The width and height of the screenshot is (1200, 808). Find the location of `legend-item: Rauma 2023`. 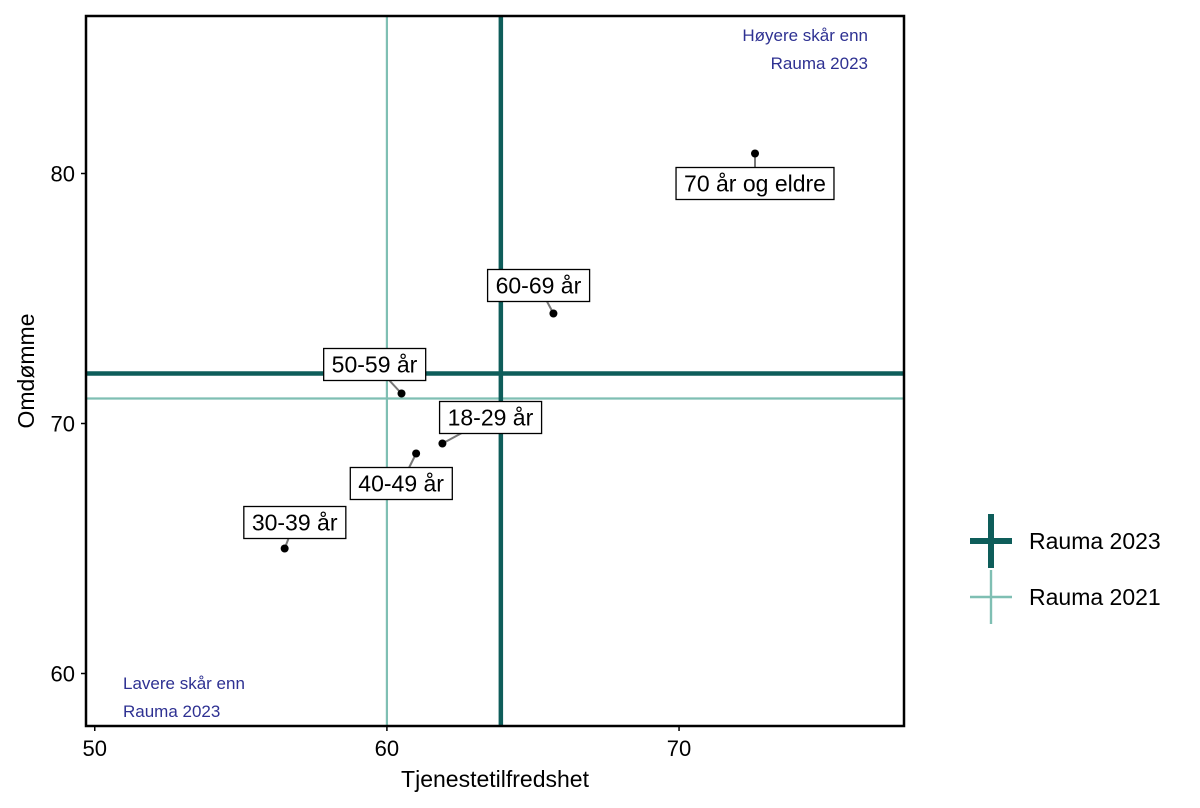

legend-item: Rauma 2023 is located at coordinates (1065, 541).